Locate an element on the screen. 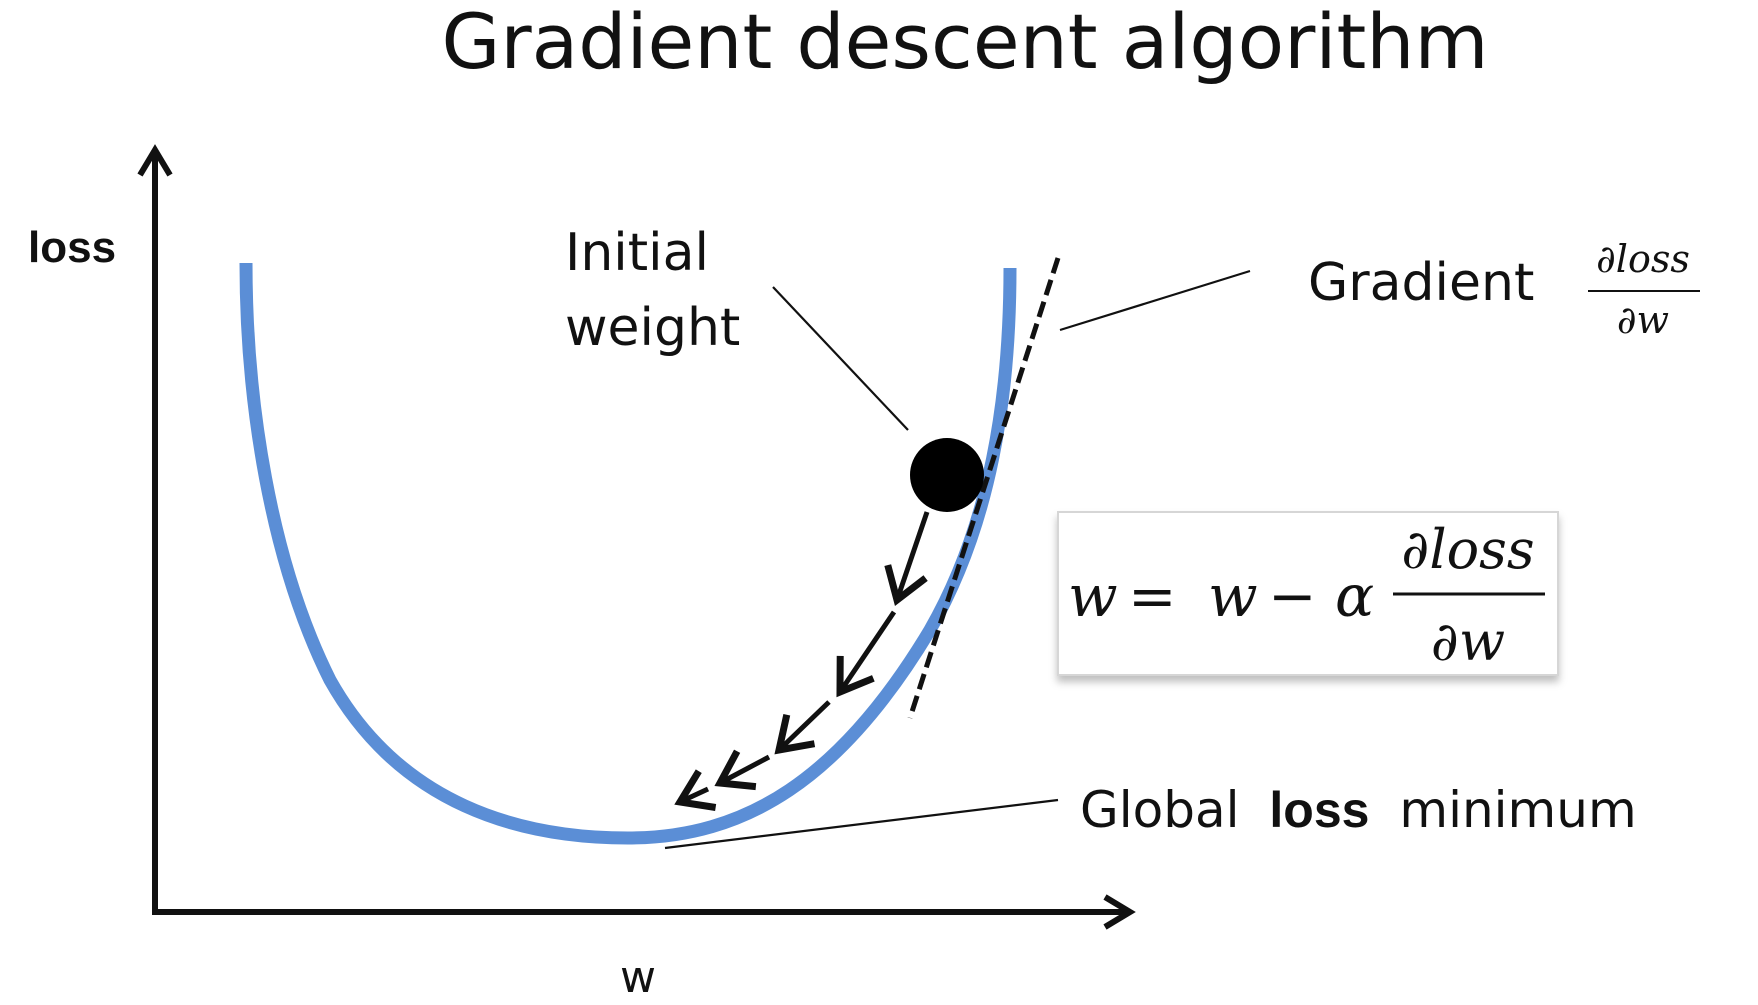 The image size is (1758, 1005). descent-steps is located at coordinates (802, 661).